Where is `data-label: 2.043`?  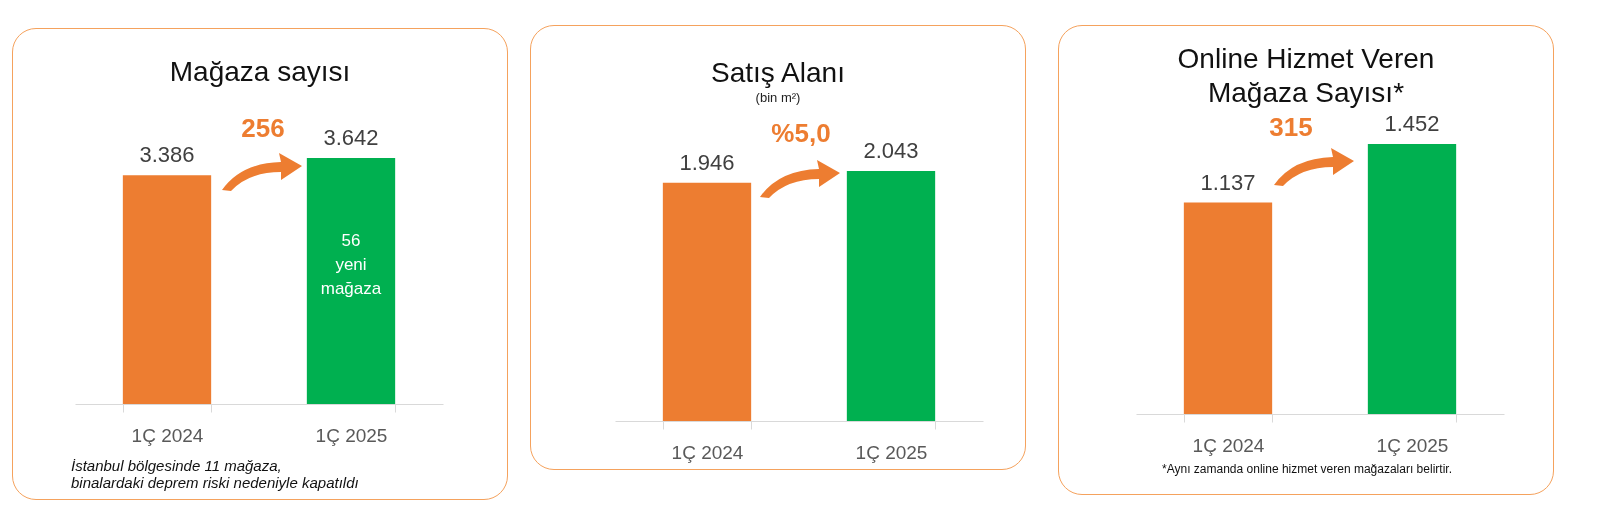
data-label: 2.043 is located at coordinates (891, 150).